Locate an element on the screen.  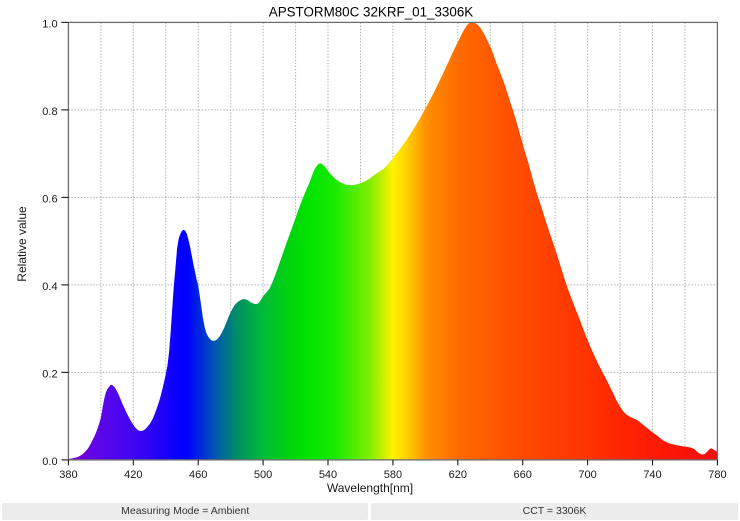
svg-text: 0.8 is located at coordinates (49, 112).